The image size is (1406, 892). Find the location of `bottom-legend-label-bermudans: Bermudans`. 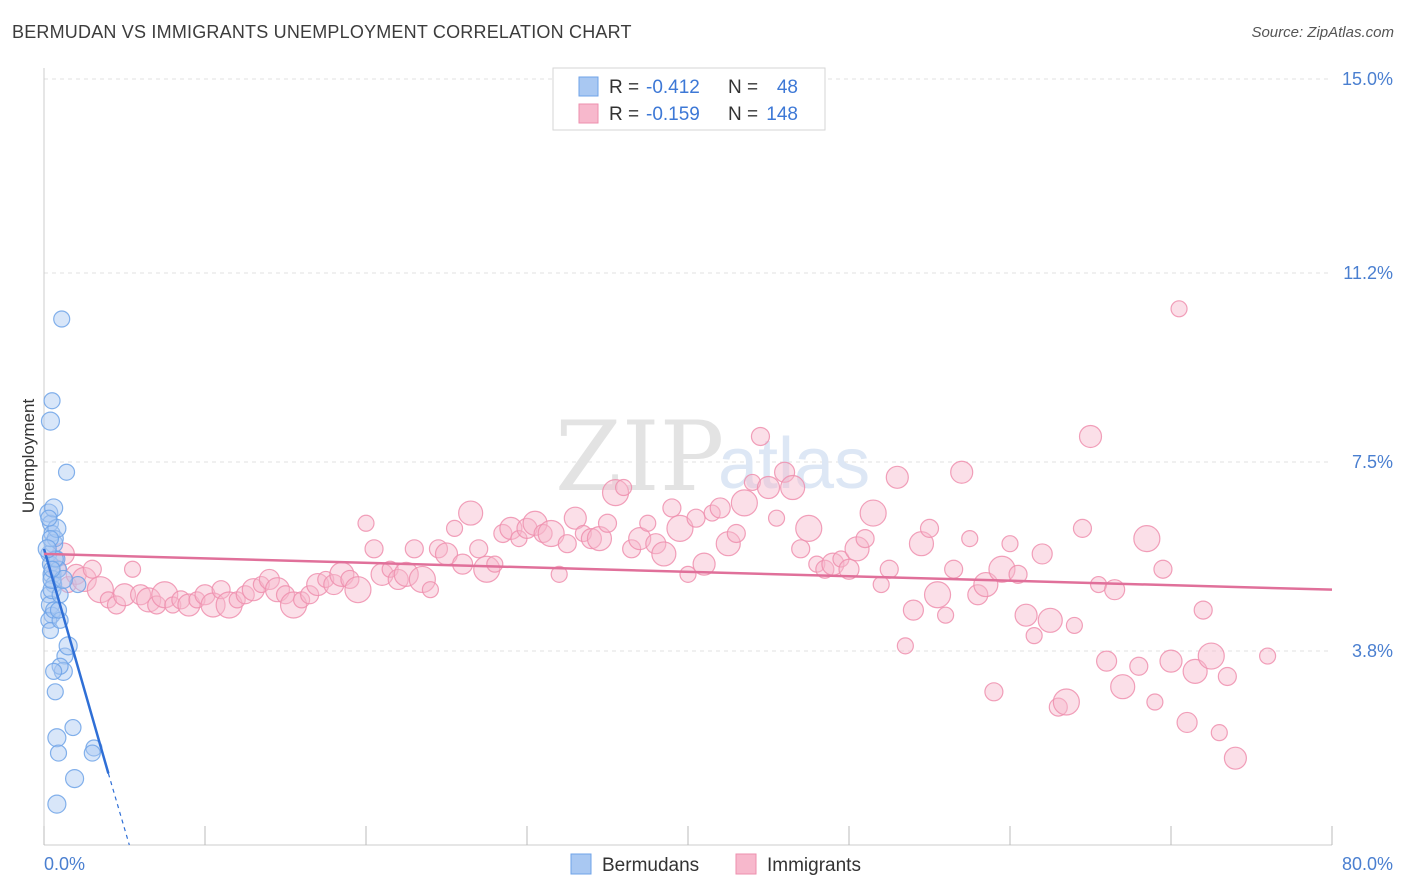

bottom-legend-label-bermudans: Bermudans is located at coordinates (650, 865).